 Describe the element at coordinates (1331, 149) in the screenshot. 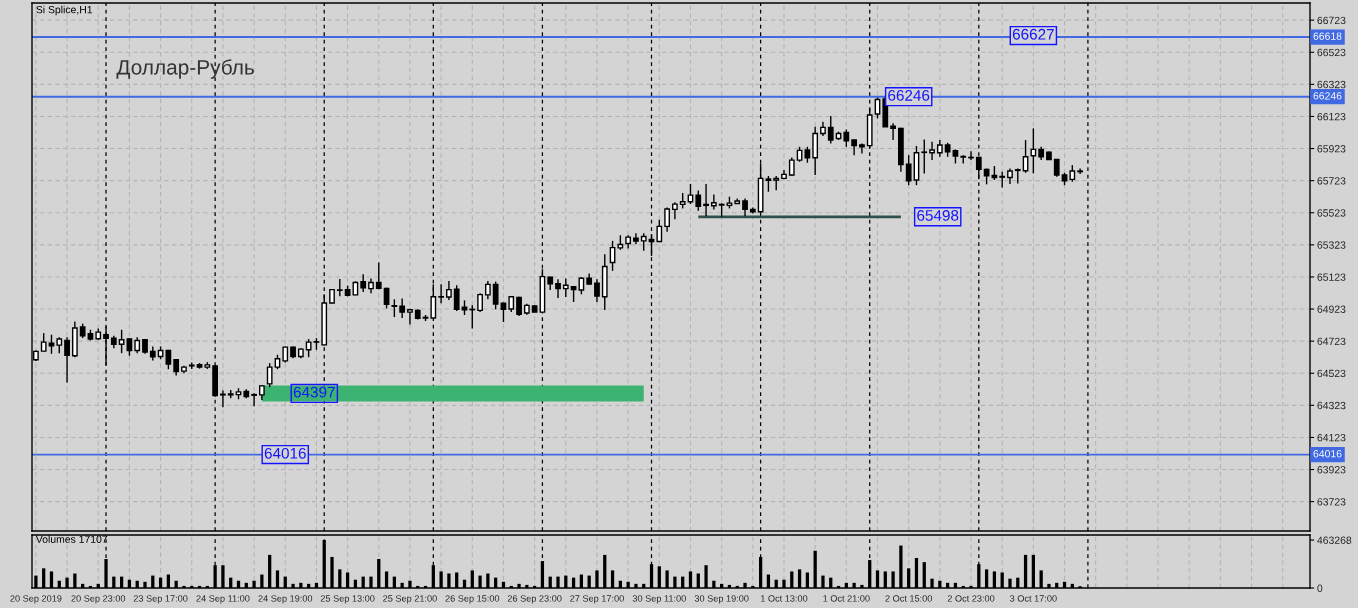

I see `y-tick-label: 65923` at that location.